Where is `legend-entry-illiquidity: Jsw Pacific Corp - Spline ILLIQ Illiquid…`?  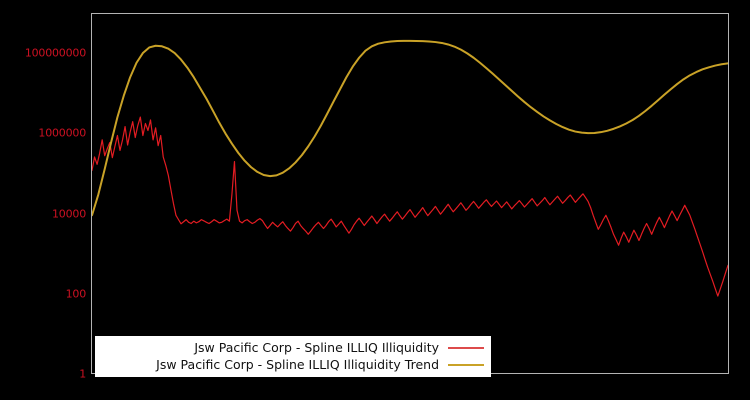
legend-entry-illiquidity: Jsw Pacific Corp - Spline ILLIQ Illiquid… is located at coordinates (293, 347).